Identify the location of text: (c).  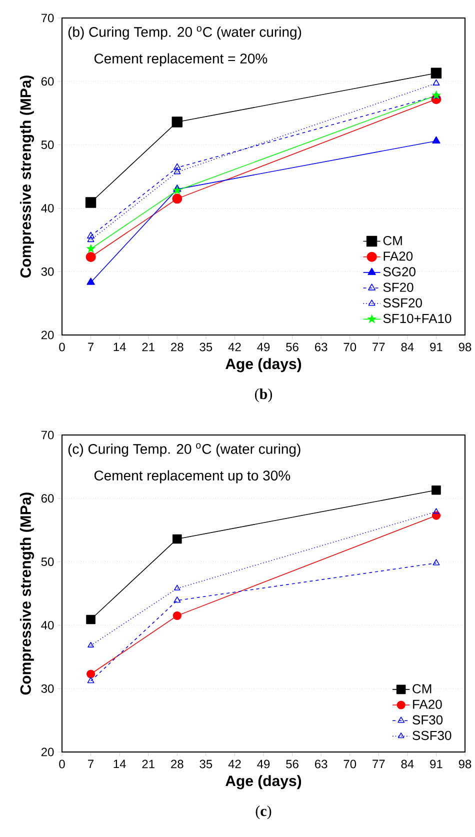
(264, 813).